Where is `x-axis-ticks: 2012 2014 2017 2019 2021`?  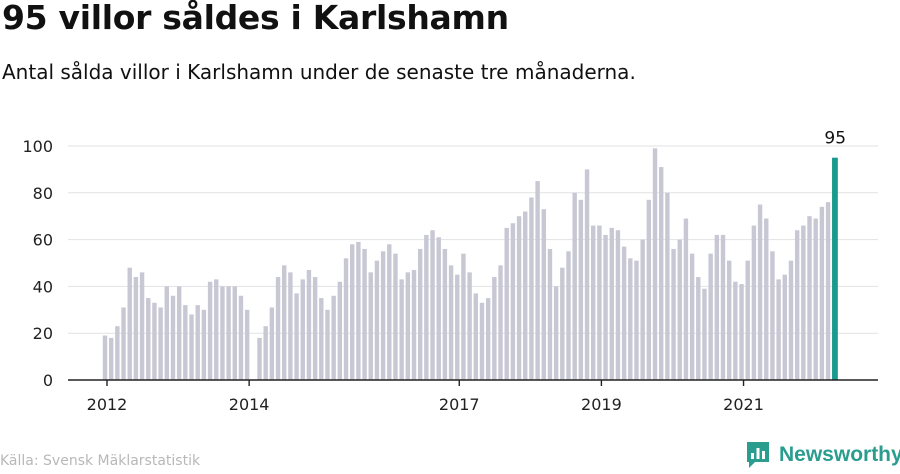
x-axis-ticks: 2012 2014 2017 2019 2021 is located at coordinates (425, 397).